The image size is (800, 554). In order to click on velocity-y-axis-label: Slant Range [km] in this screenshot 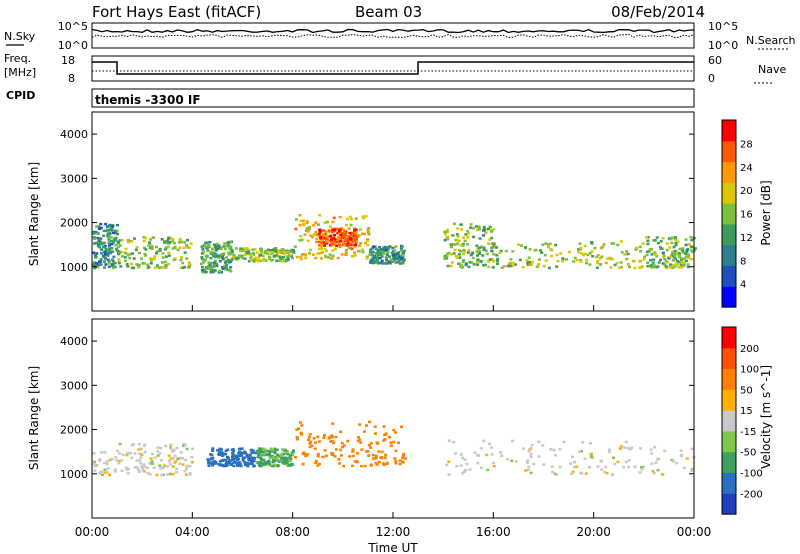, I will do `click(34, 418)`.